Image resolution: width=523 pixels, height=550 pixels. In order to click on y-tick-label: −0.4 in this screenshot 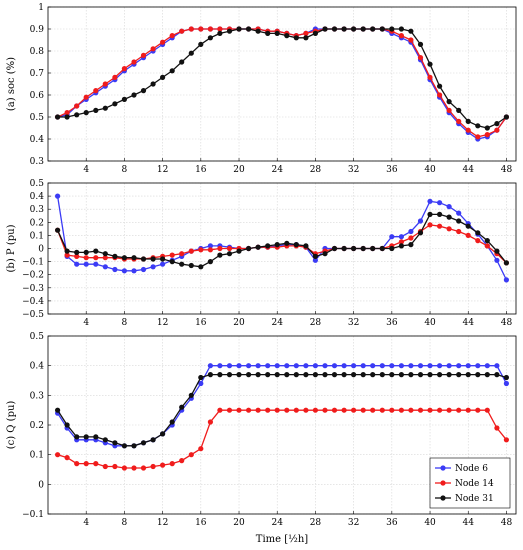, I will do `click(33, 302)`.